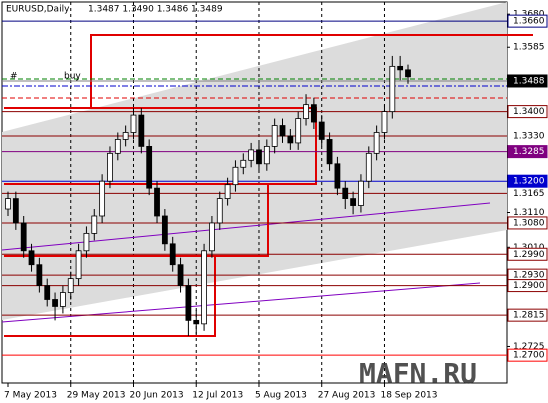  I want to click on x-tick-label: 27 Aug 2013, so click(347, 396).